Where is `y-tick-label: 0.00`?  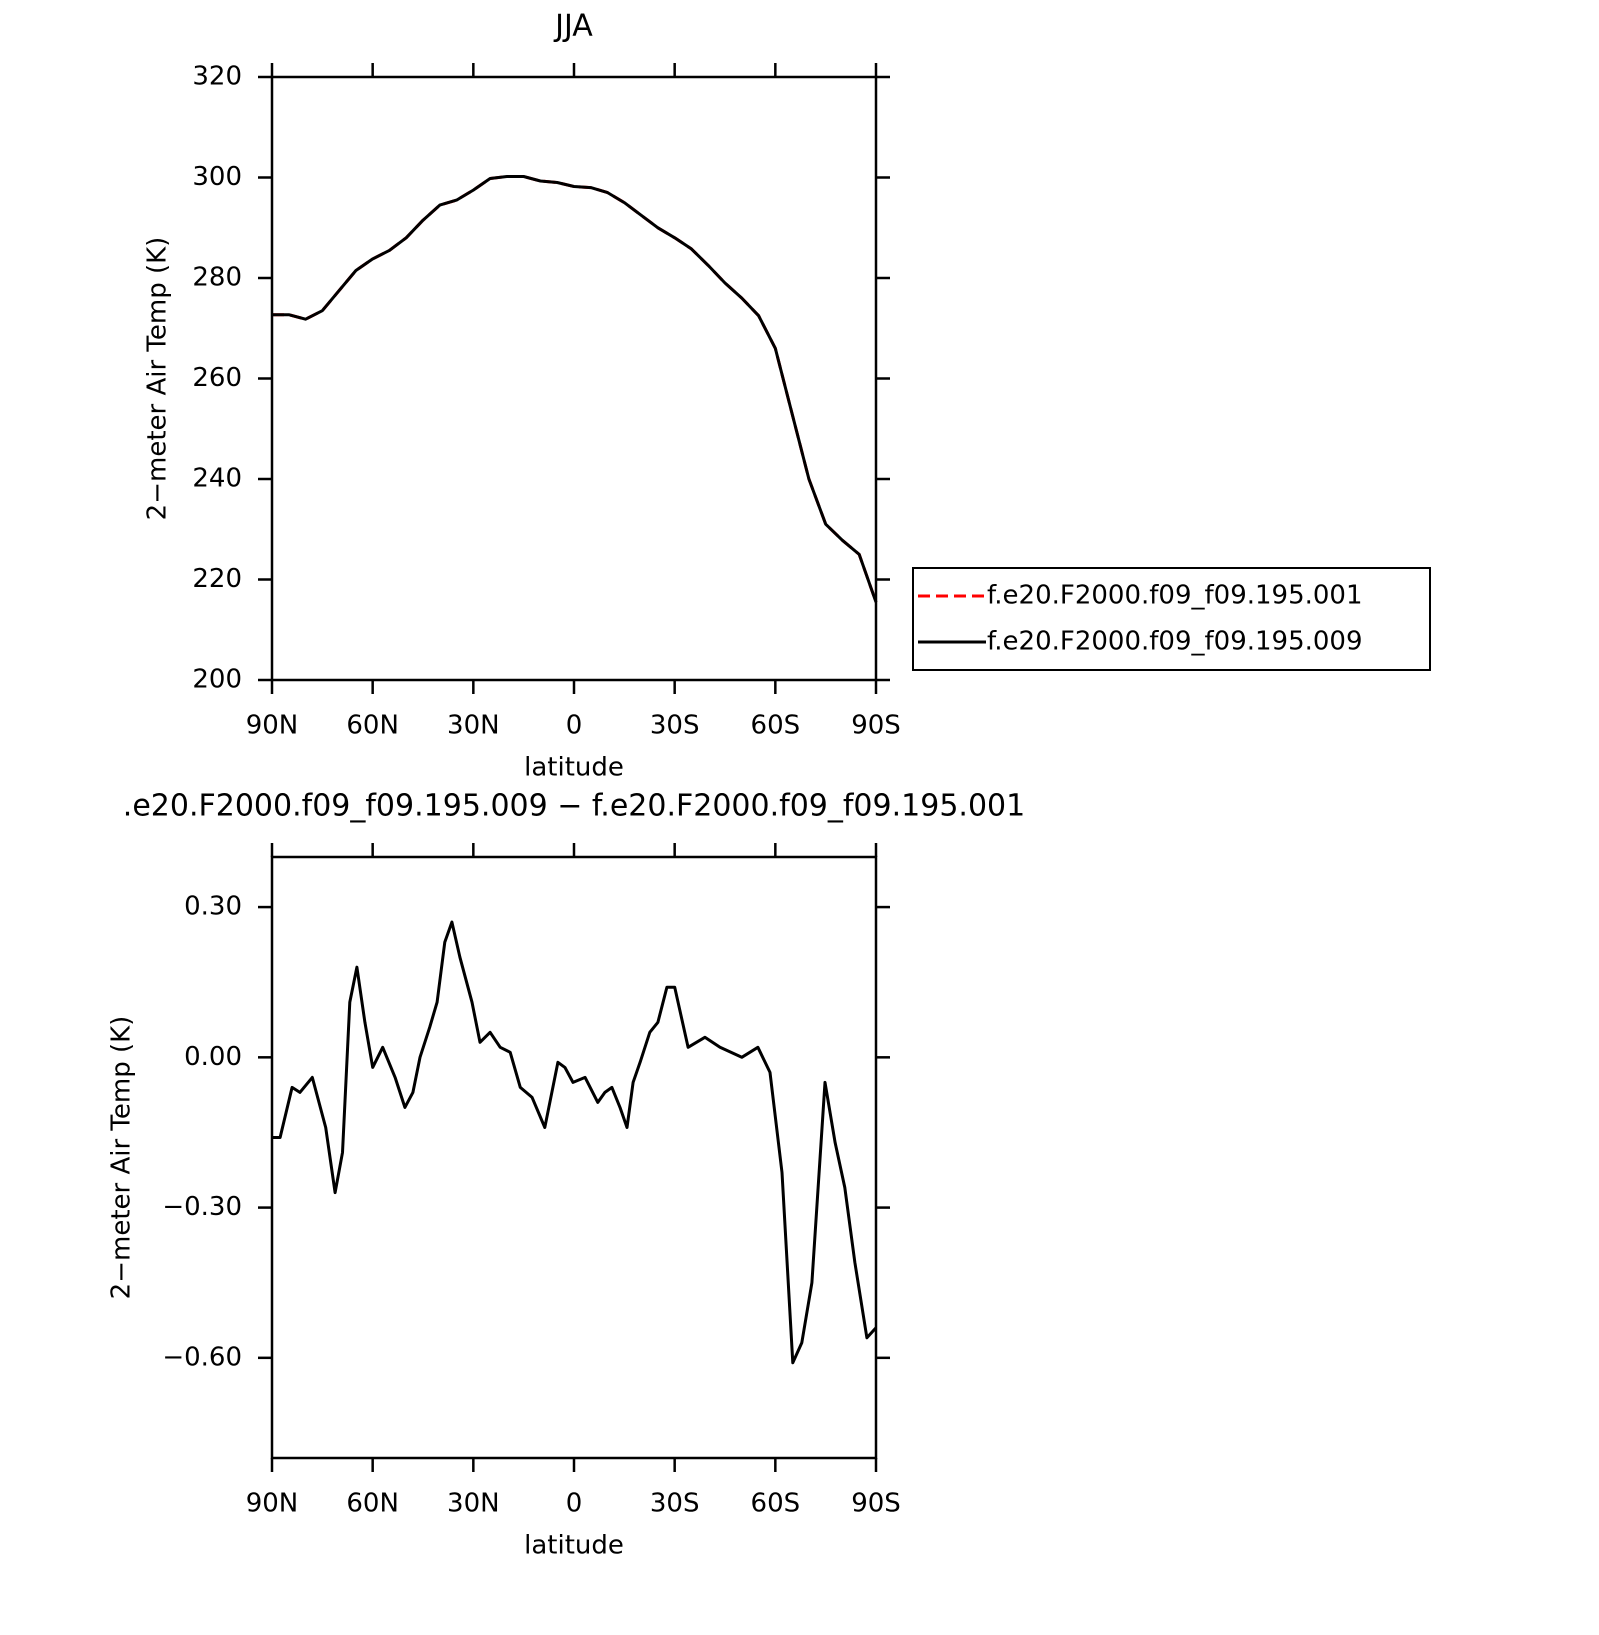 y-tick-label: 0.00 is located at coordinates (213, 1057).